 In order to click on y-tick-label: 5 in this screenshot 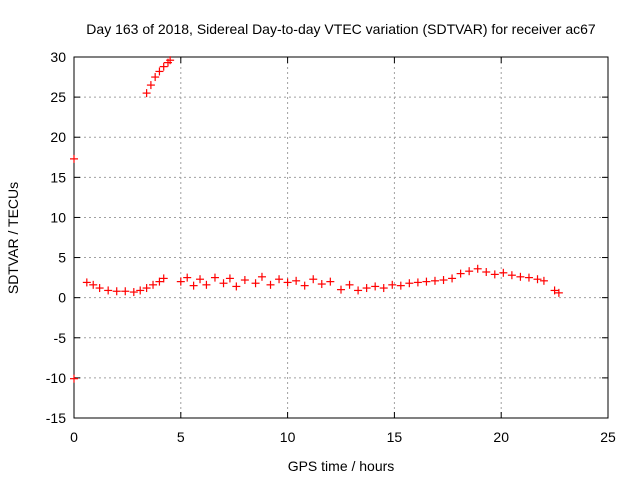, I will do `click(62, 258)`.